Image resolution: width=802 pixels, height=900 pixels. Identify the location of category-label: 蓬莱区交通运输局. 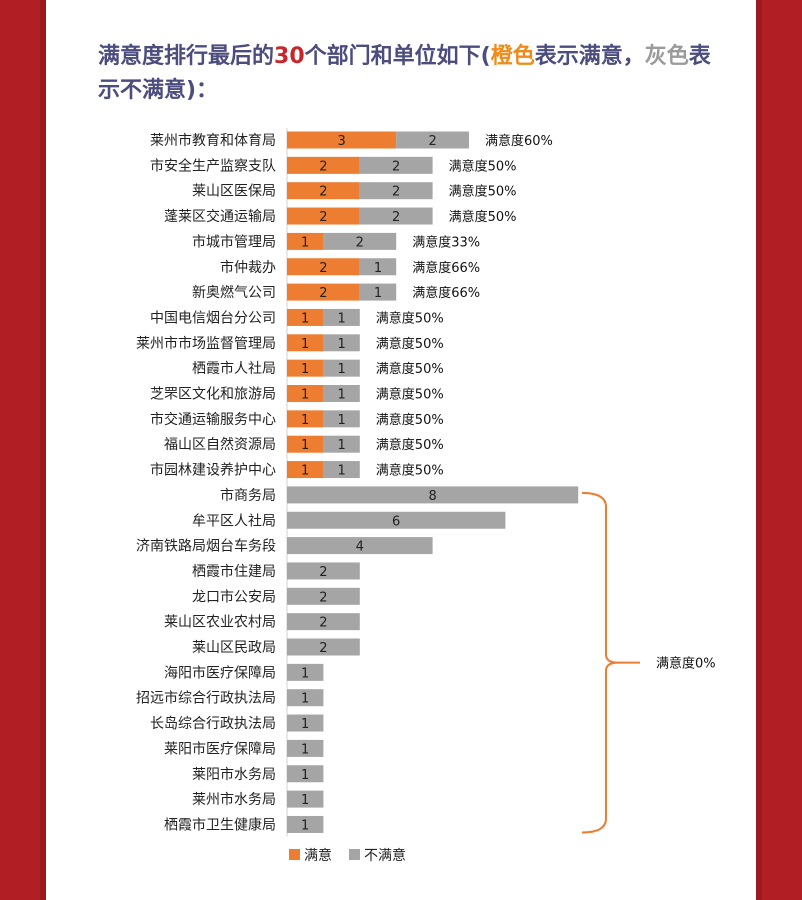
(220, 216).